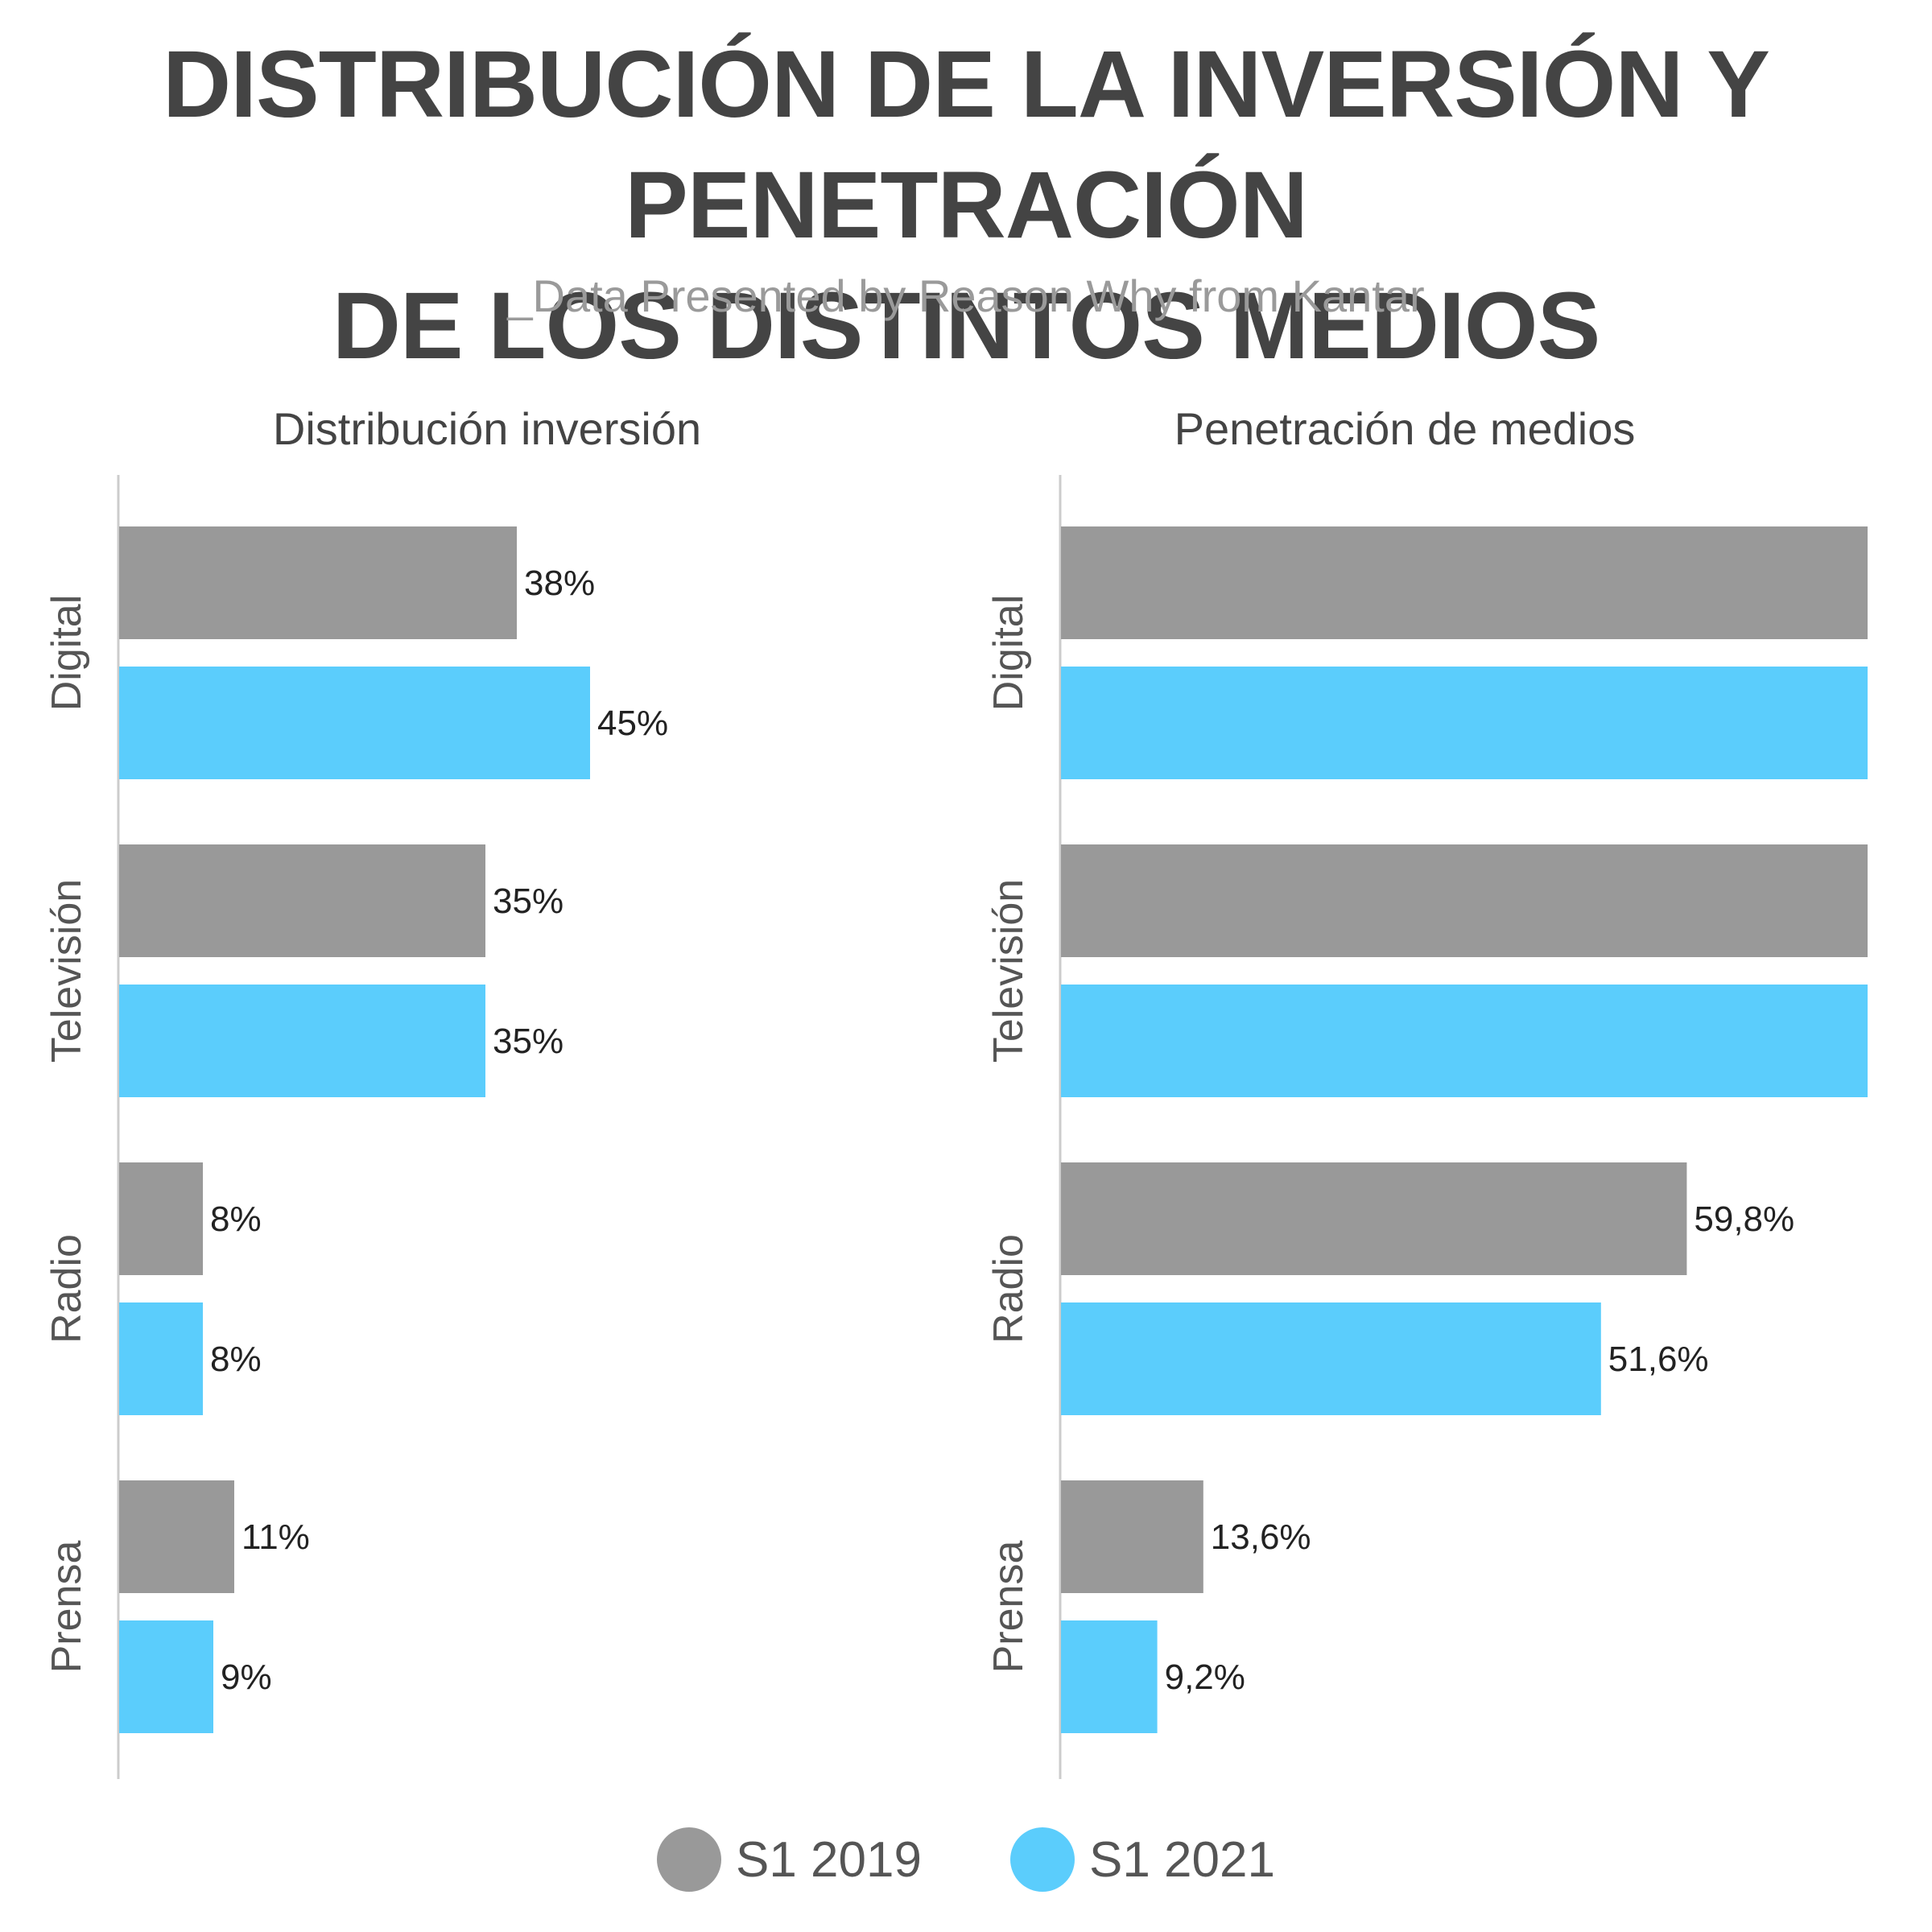  What do you see at coordinates (632, 723) in the screenshot?
I see `data-label: 45%` at bounding box center [632, 723].